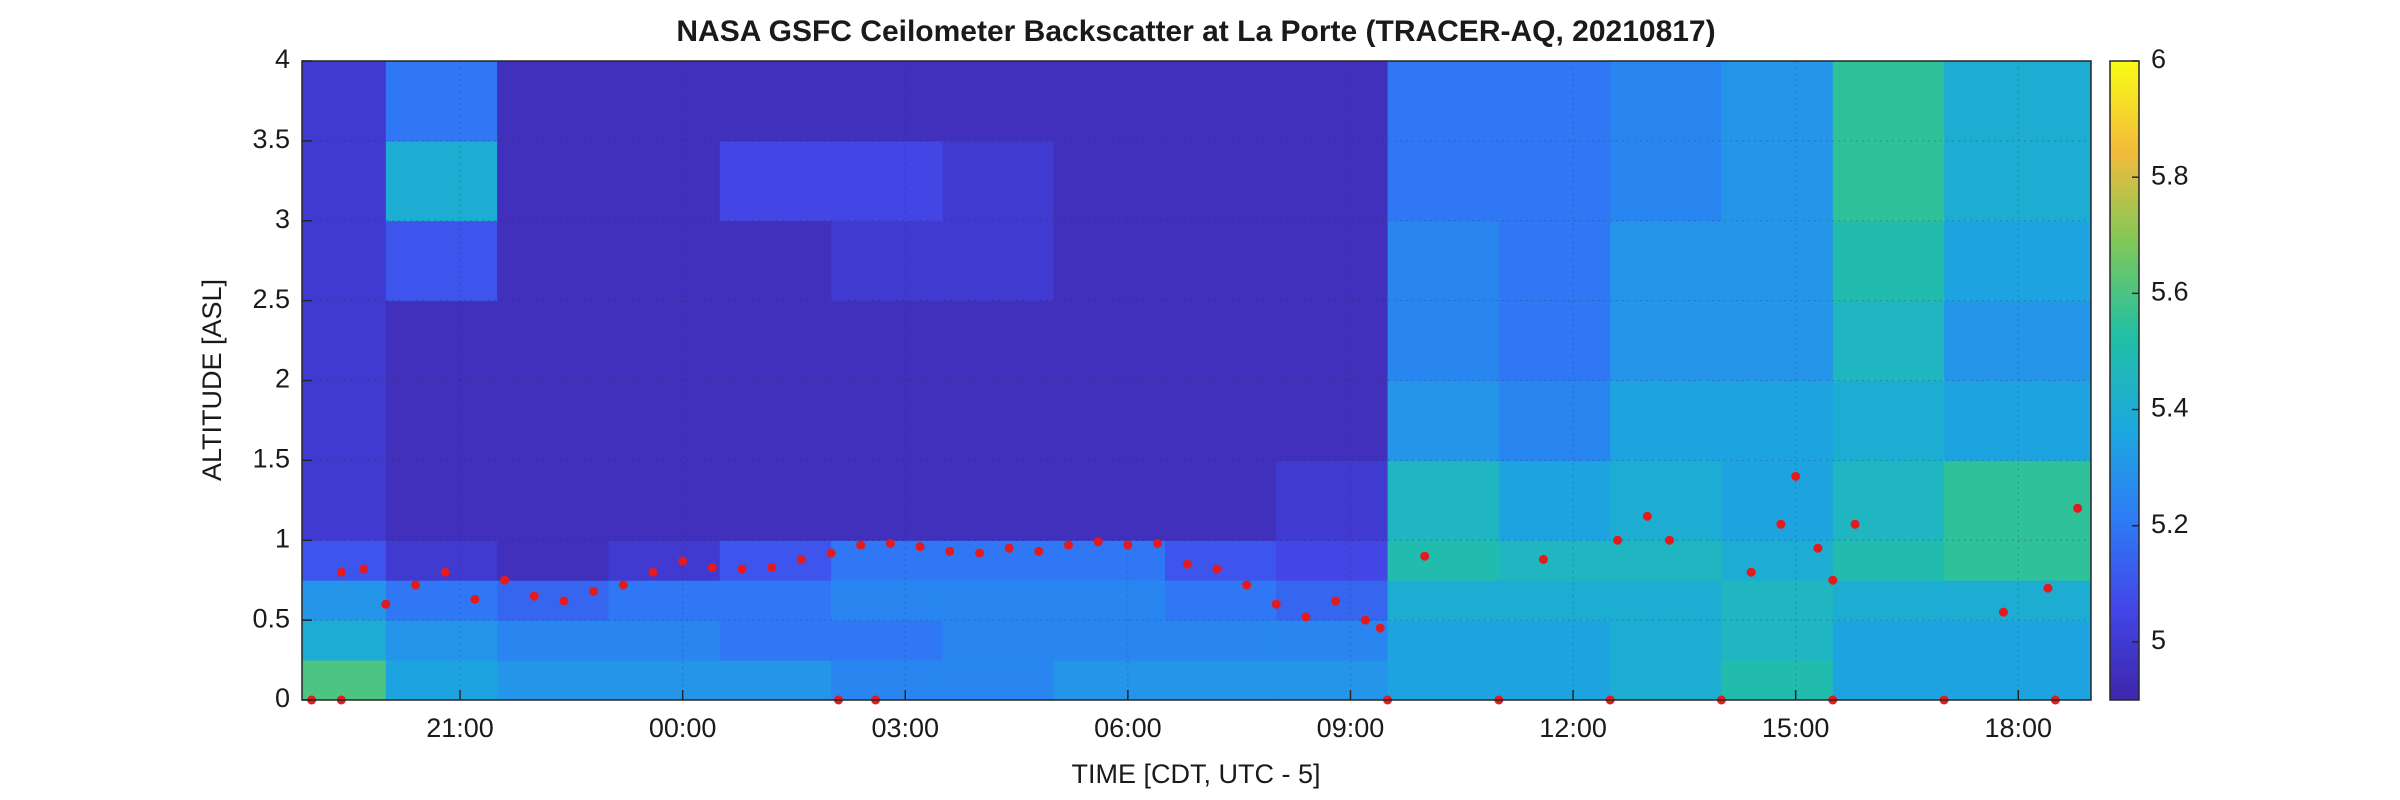 This screenshot has height=800, width=2400. Describe the element at coordinates (212, 380) in the screenshot. I see `y-axis-label: ALTITUDE [ASL]` at that location.